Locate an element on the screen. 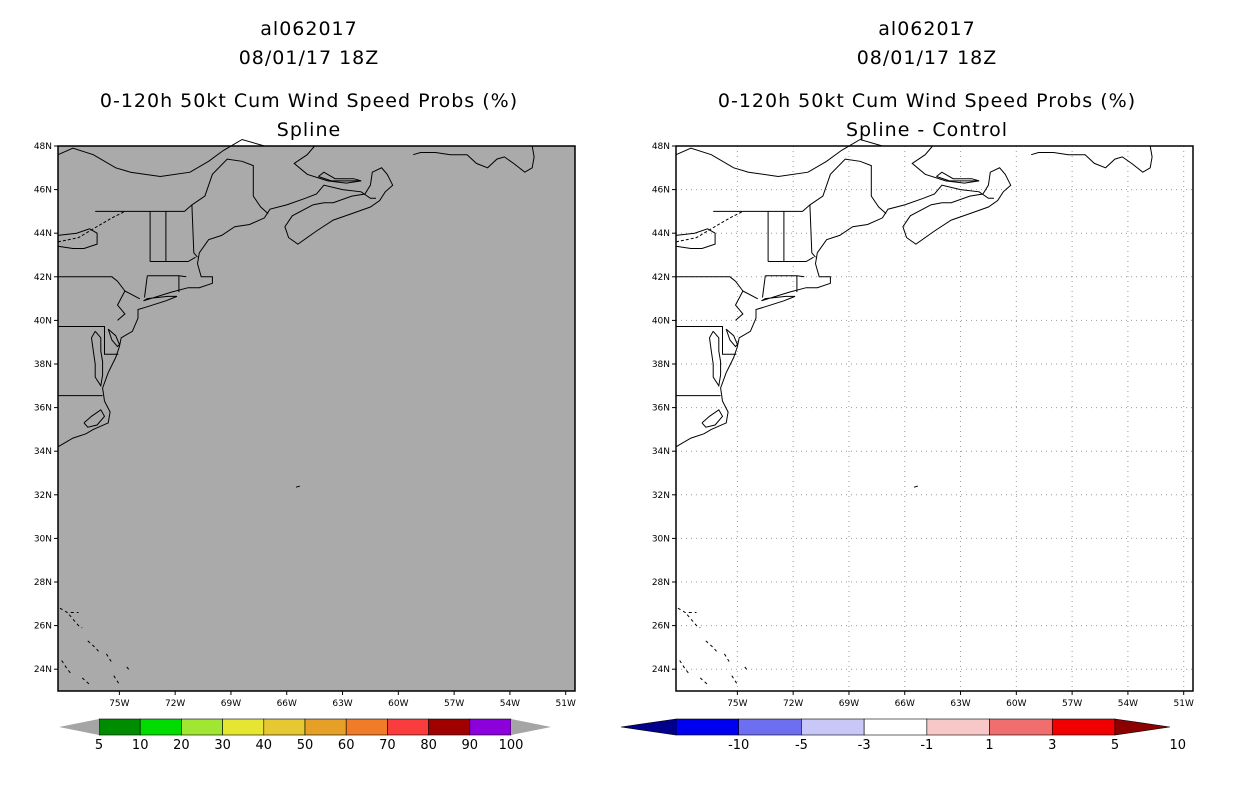 Image resolution: width=1236 pixels, height=800 pixels. lat-label: 26N is located at coordinates (43, 627).